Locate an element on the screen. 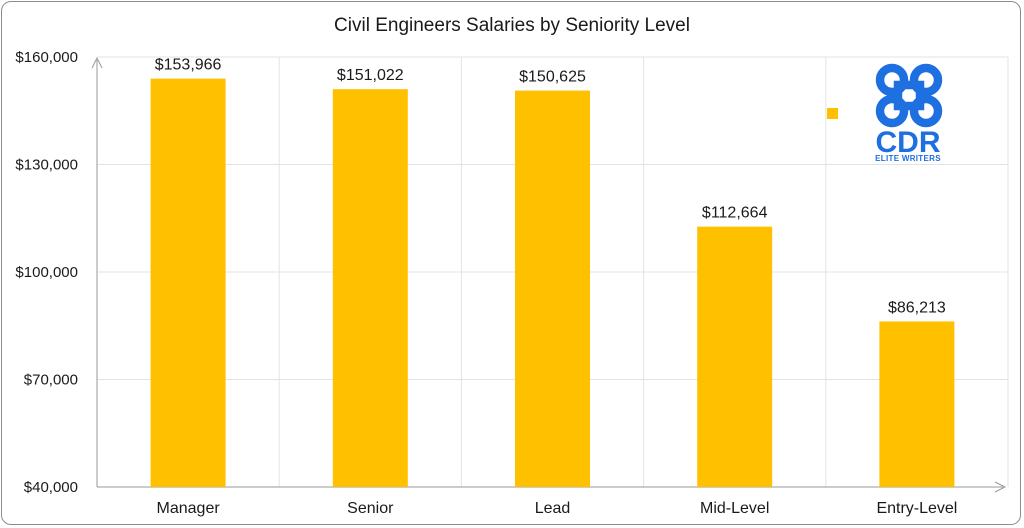 This screenshot has width=1024, height=528. y-tick-labels: $40,000 $70,000 $100,000 $130,000 $160,000 is located at coordinates (46, 272).